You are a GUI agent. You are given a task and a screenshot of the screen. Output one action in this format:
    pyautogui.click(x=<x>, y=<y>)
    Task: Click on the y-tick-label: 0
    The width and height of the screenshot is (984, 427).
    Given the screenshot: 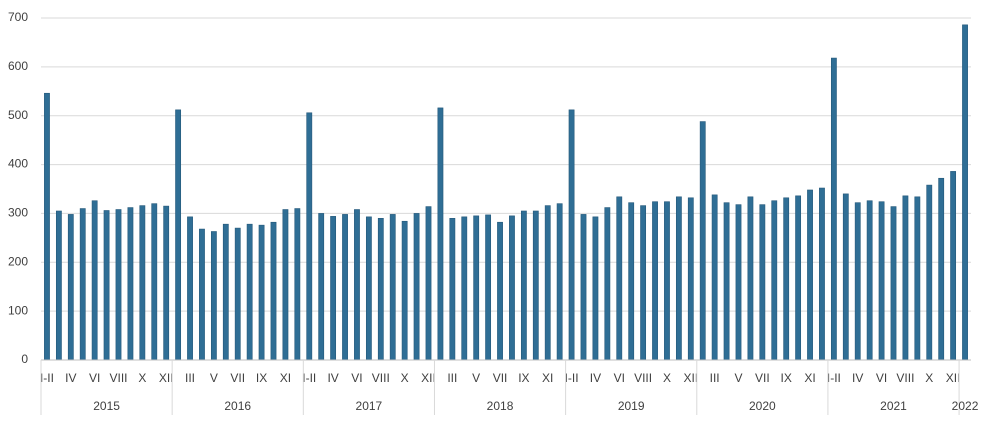 What is the action you would take?
    pyautogui.click(x=24, y=359)
    